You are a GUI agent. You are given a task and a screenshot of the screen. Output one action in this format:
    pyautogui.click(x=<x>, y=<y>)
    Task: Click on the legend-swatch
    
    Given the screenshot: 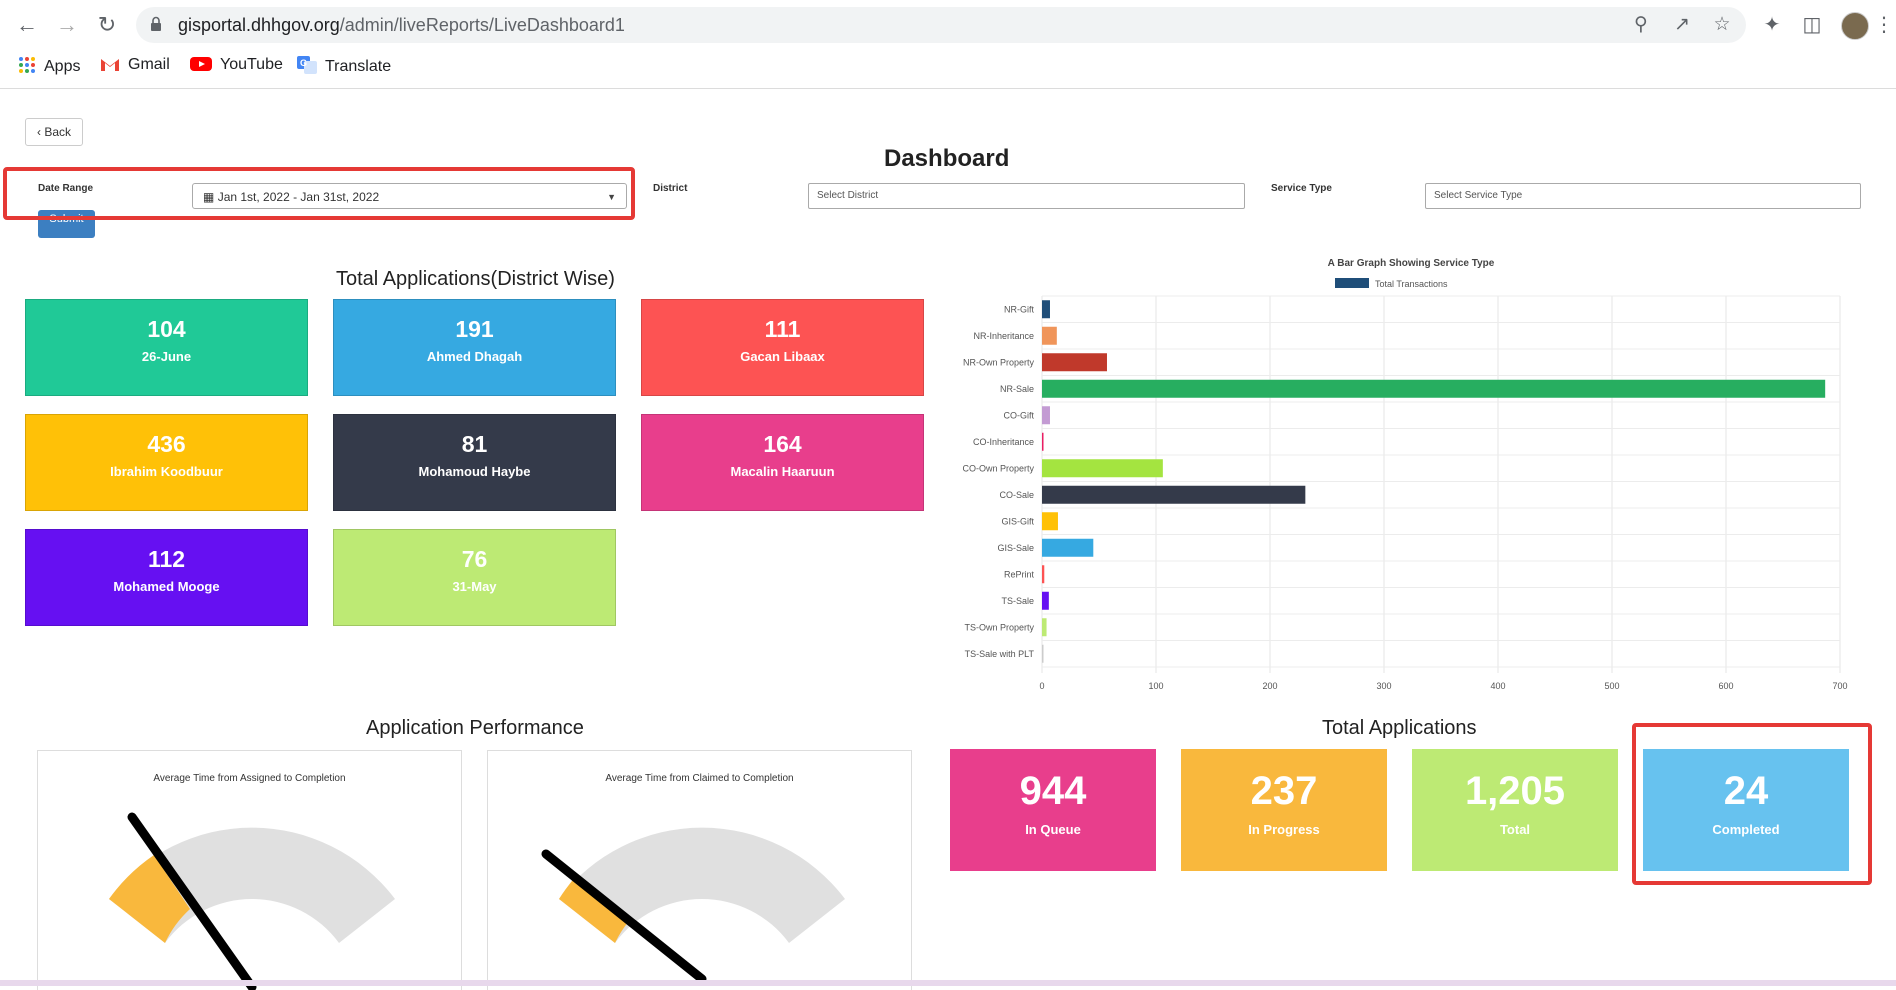 What is the action you would take?
    pyautogui.click(x=1352, y=283)
    